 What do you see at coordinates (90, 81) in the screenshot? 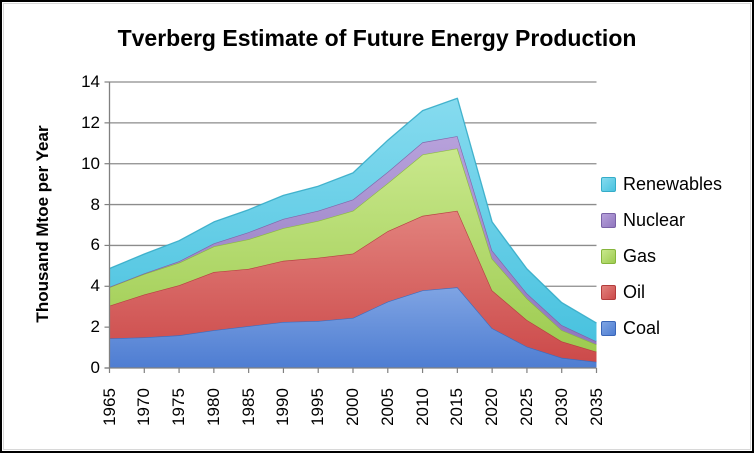
I see `y-tick-label: 14` at bounding box center [90, 81].